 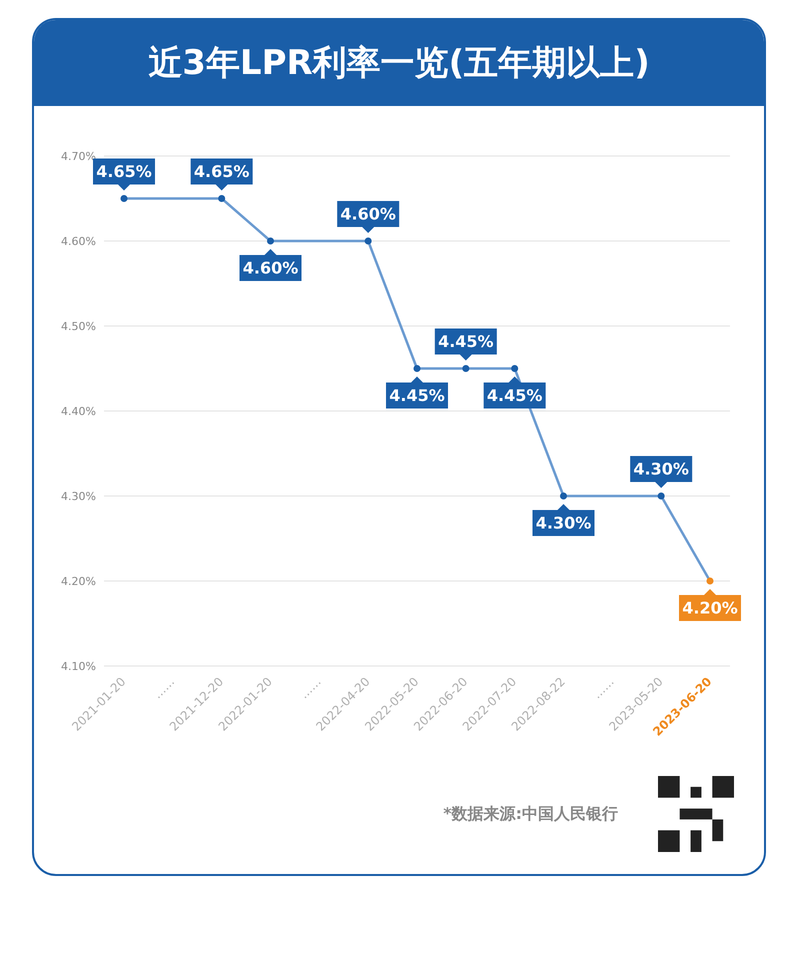 What do you see at coordinates (530, 814) in the screenshot?
I see `text: *数据来源:中国人民银行` at bounding box center [530, 814].